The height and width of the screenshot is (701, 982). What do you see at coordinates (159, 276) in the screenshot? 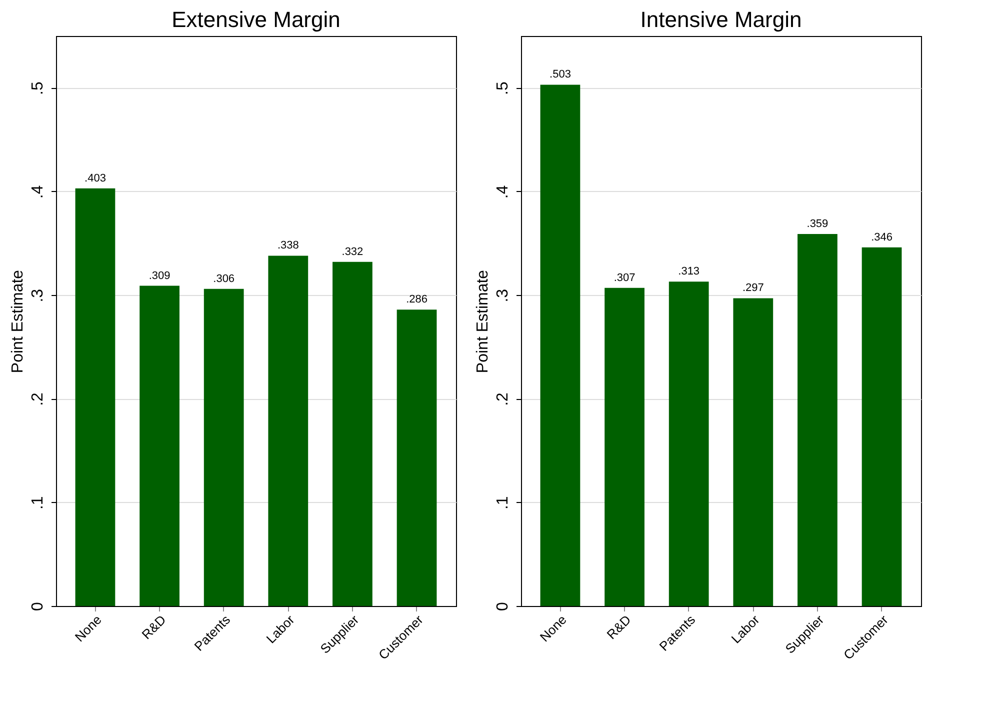
I see `data-label: .309` at bounding box center [159, 276].